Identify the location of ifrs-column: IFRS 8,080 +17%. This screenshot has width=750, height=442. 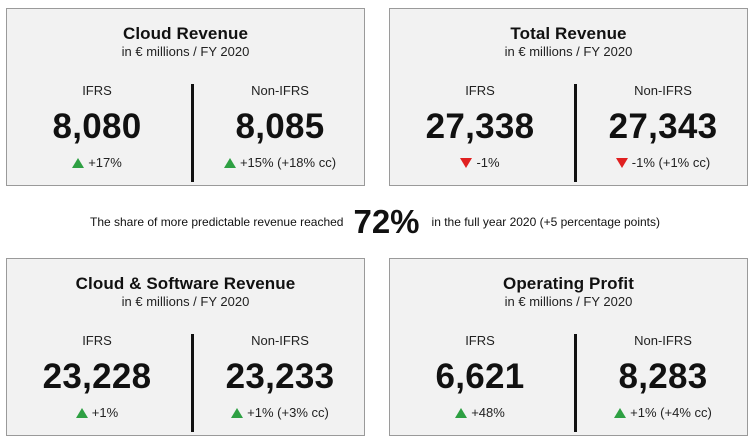
(97, 97).